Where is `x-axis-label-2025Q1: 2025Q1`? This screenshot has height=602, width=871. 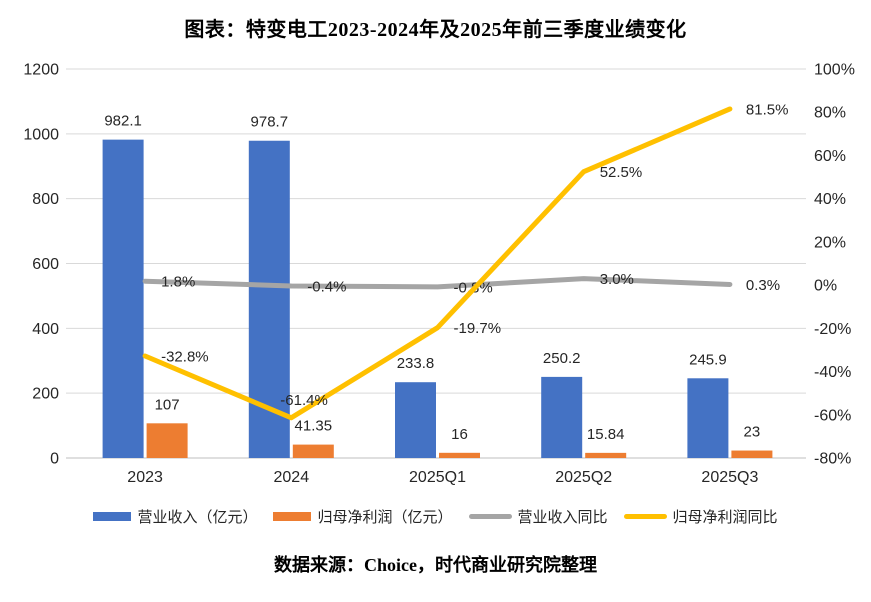
x-axis-label-2025Q1: 2025Q1 is located at coordinates (437, 477).